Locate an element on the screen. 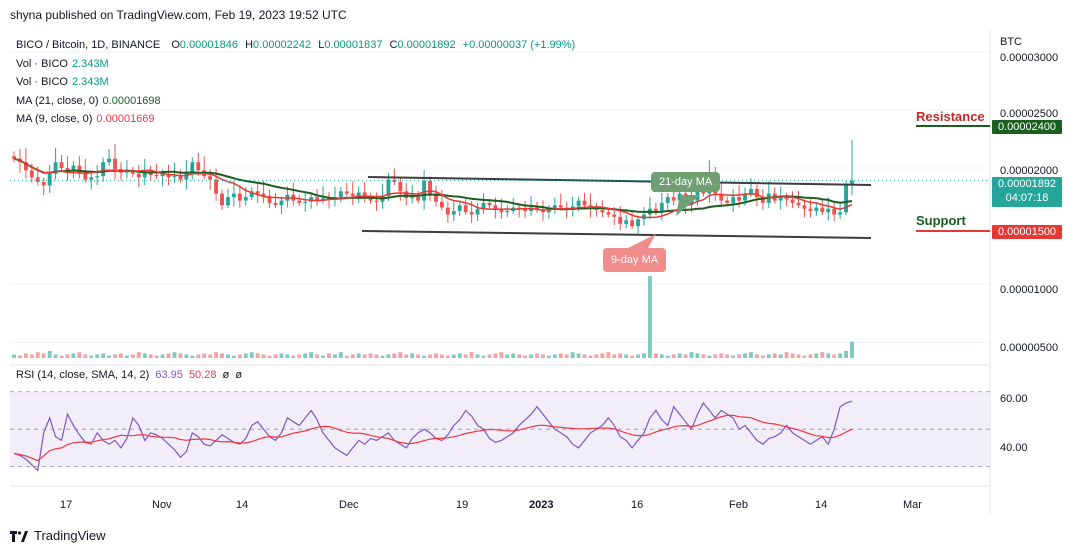 This screenshot has height=554, width=1078. high-value: 0.00002242 is located at coordinates (282, 45).